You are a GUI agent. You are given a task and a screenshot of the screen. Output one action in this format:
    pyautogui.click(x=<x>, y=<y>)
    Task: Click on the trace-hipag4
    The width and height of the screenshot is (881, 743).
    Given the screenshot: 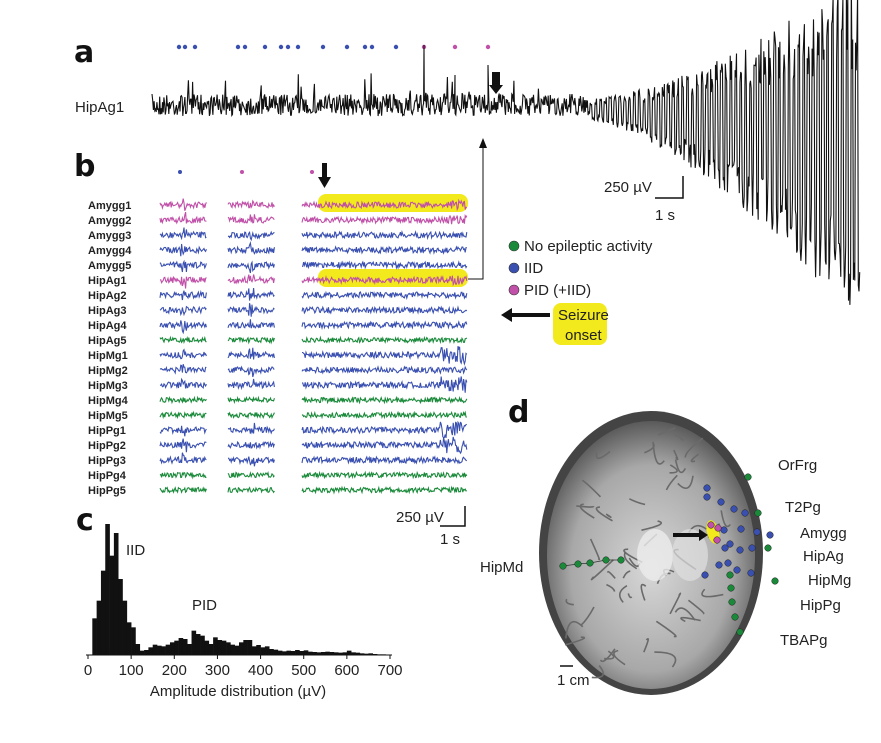 What is the action you would take?
    pyautogui.click(x=183, y=327)
    